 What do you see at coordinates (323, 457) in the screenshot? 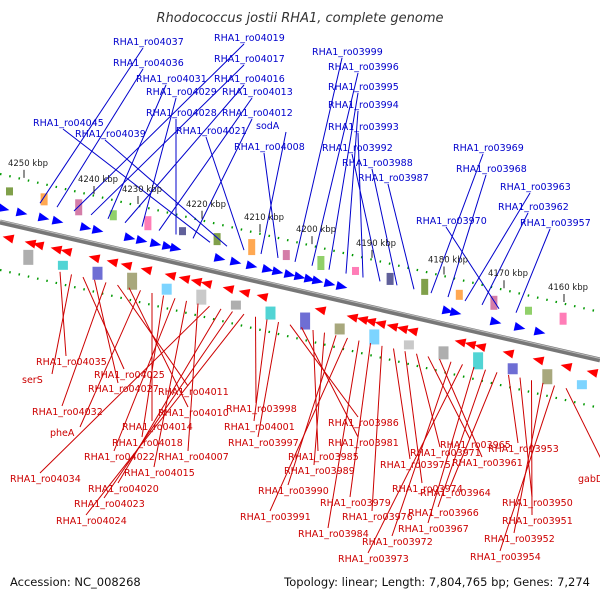
I see `bottom-gene-label: RHA1_ro03985` at bounding box center [323, 457].